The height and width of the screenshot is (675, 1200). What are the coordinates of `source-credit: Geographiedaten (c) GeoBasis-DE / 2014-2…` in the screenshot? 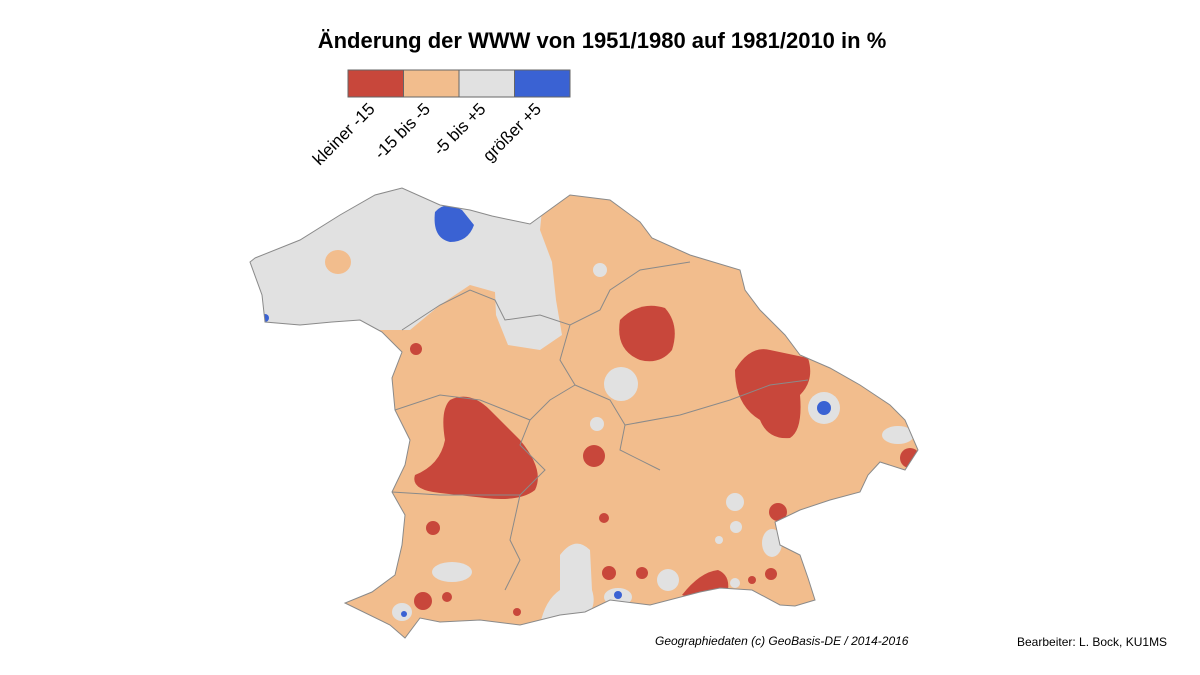 It's located at (782, 641).